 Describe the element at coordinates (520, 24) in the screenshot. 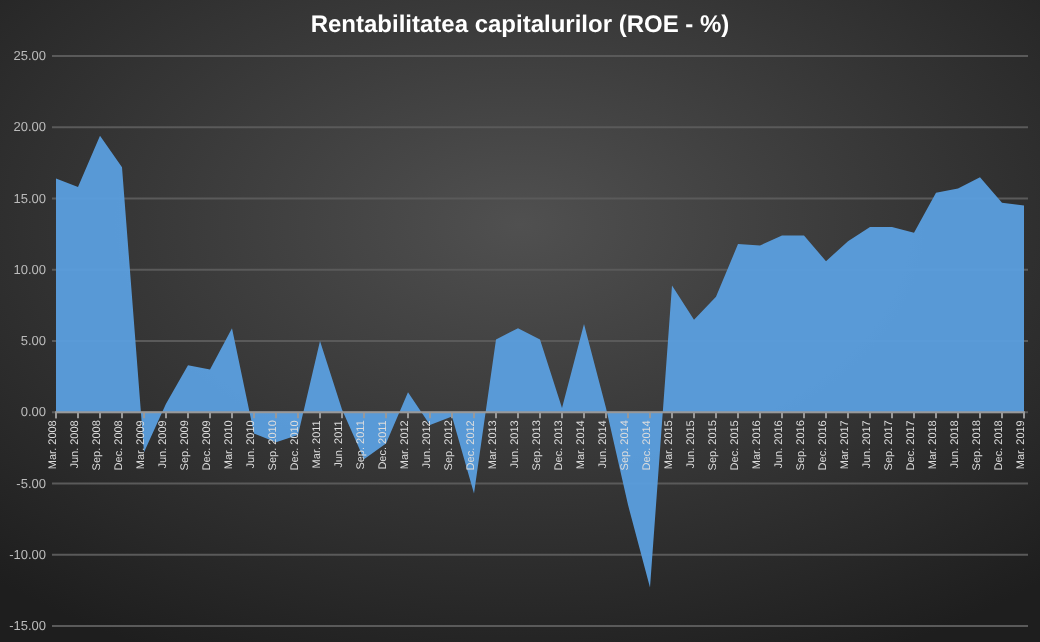

I see `chart-title: Rentabilitatea capitalurilor (ROE - %)` at that location.